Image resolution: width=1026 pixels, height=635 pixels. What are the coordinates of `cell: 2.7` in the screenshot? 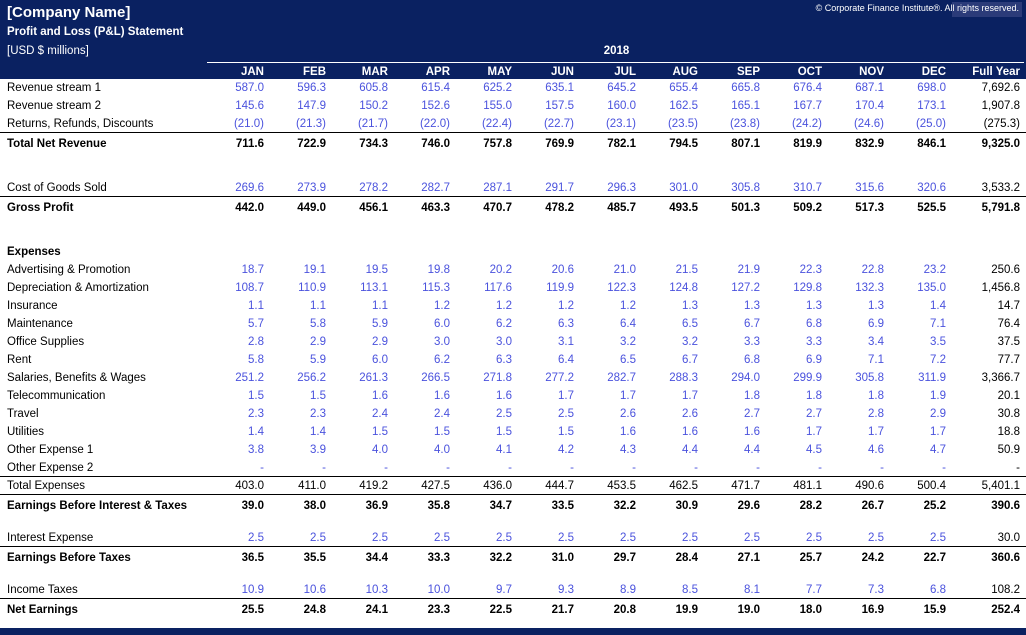 It's located at (752, 414).